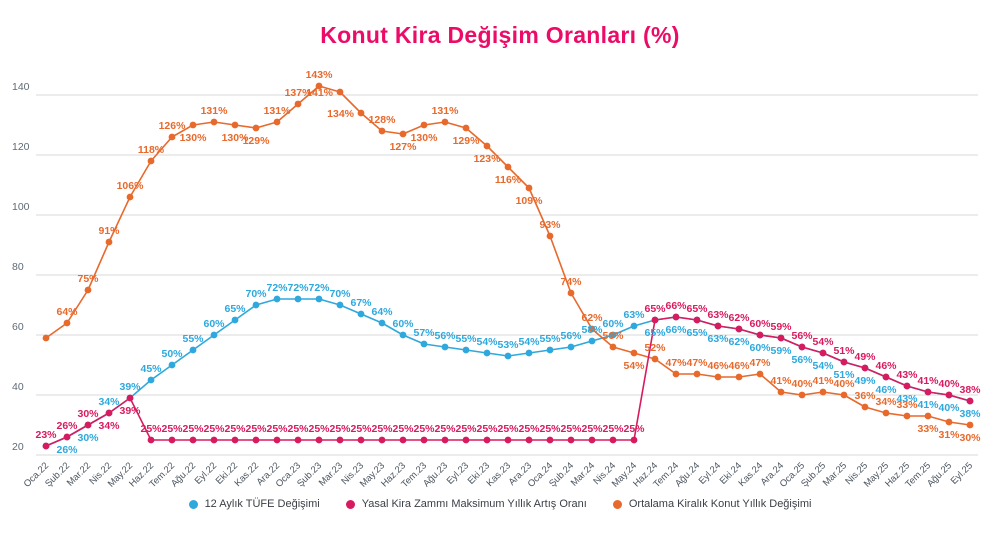 The width and height of the screenshot is (1000, 556). I want to click on data-point-label: 47%, so click(676, 363).